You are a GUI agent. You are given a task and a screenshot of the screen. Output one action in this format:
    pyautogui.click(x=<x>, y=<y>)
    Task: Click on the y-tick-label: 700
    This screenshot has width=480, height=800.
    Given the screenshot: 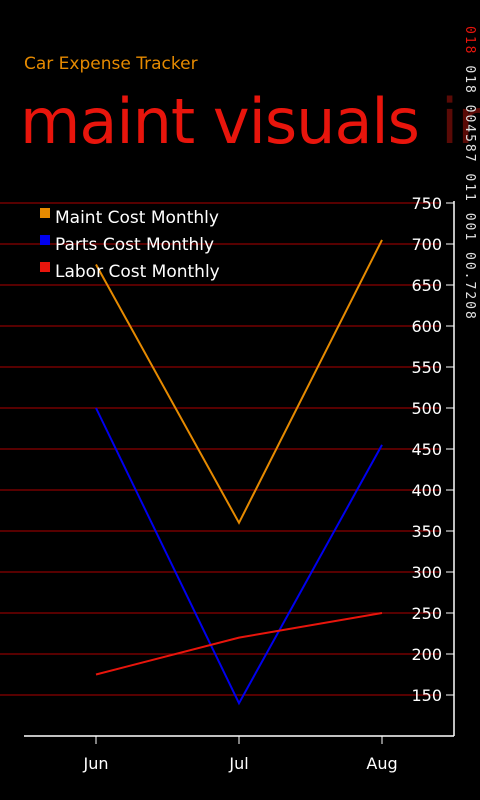 What is the action you would take?
    pyautogui.click(x=426, y=244)
    